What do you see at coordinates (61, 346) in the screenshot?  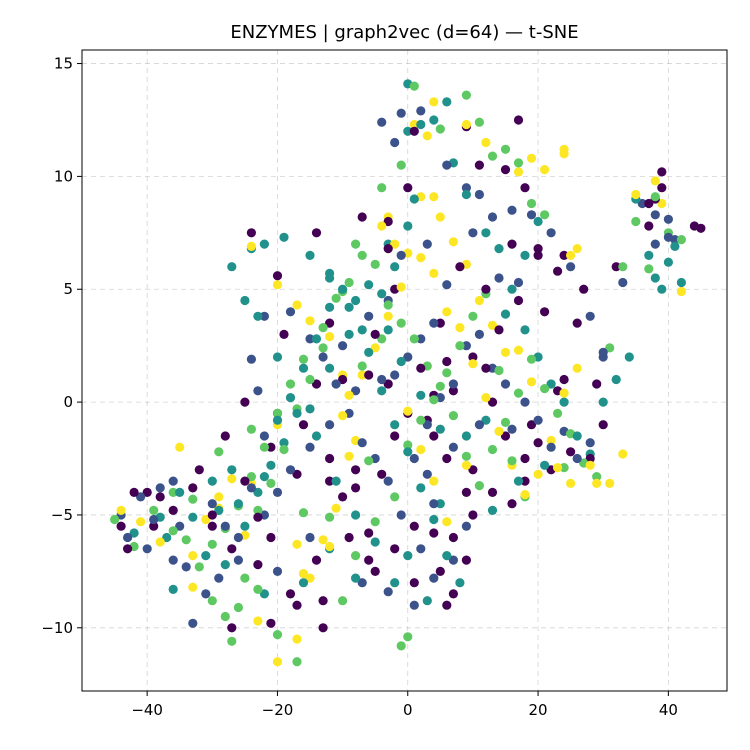 I see `y-axis: −10 −5 0 5 10 15` at bounding box center [61, 346].